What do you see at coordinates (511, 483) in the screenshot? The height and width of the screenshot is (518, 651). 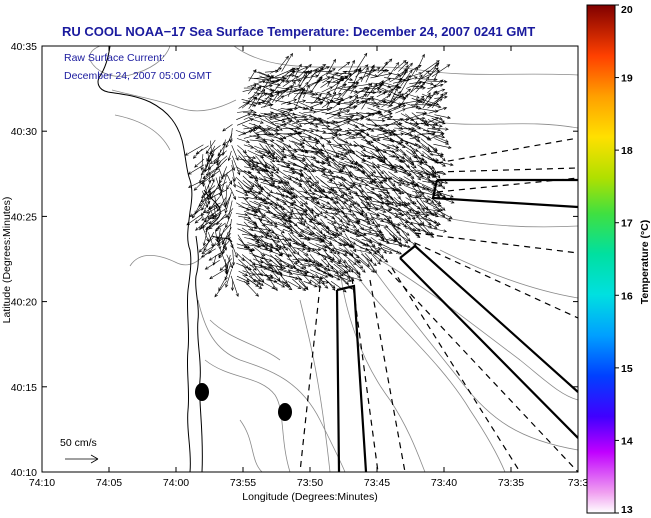 I see `x-tick-label: 73:35` at bounding box center [511, 483].